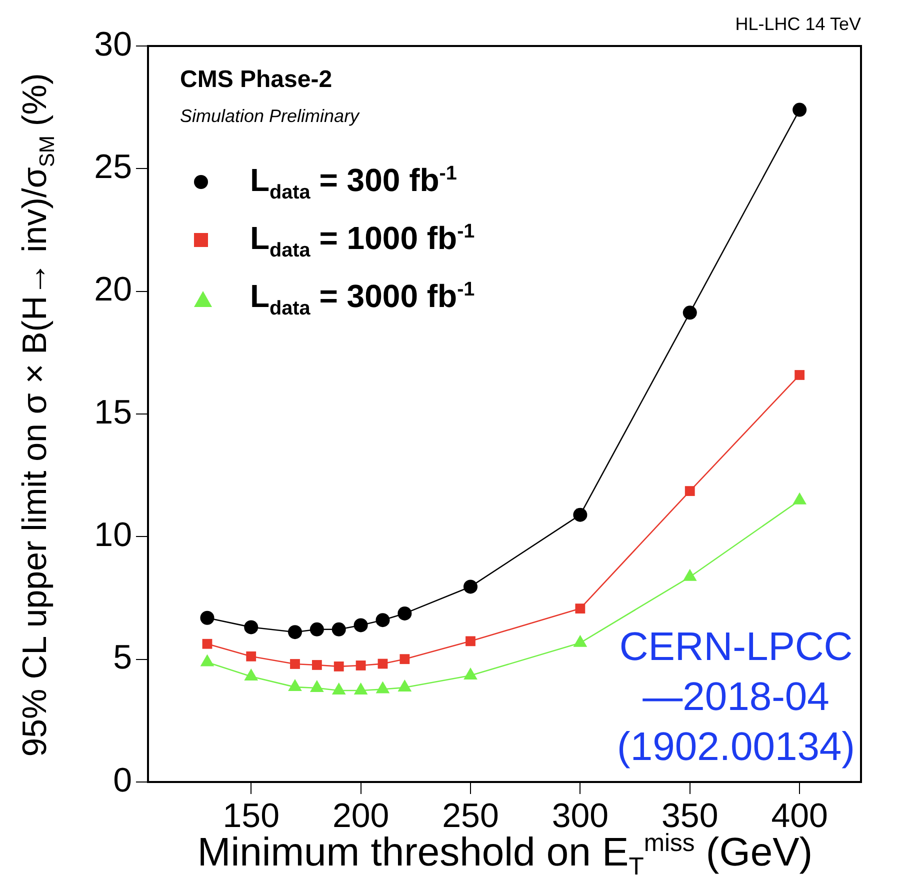 The height and width of the screenshot is (896, 909). What do you see at coordinates (362, 241) in the screenshot?
I see `legend-label: L$_{data}$ = 1000 fb$^{-1}$` at bounding box center [362, 241].